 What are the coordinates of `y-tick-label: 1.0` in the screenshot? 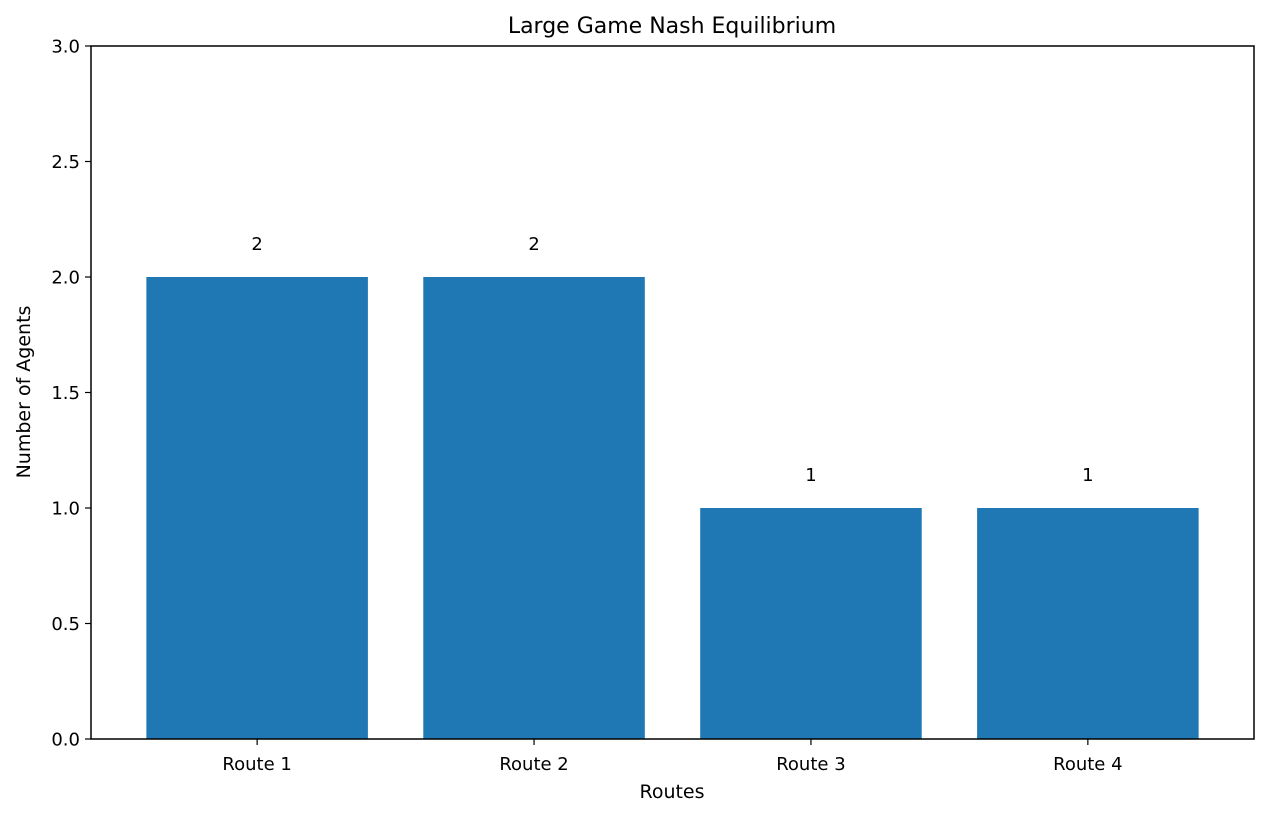 It's located at (65, 509).